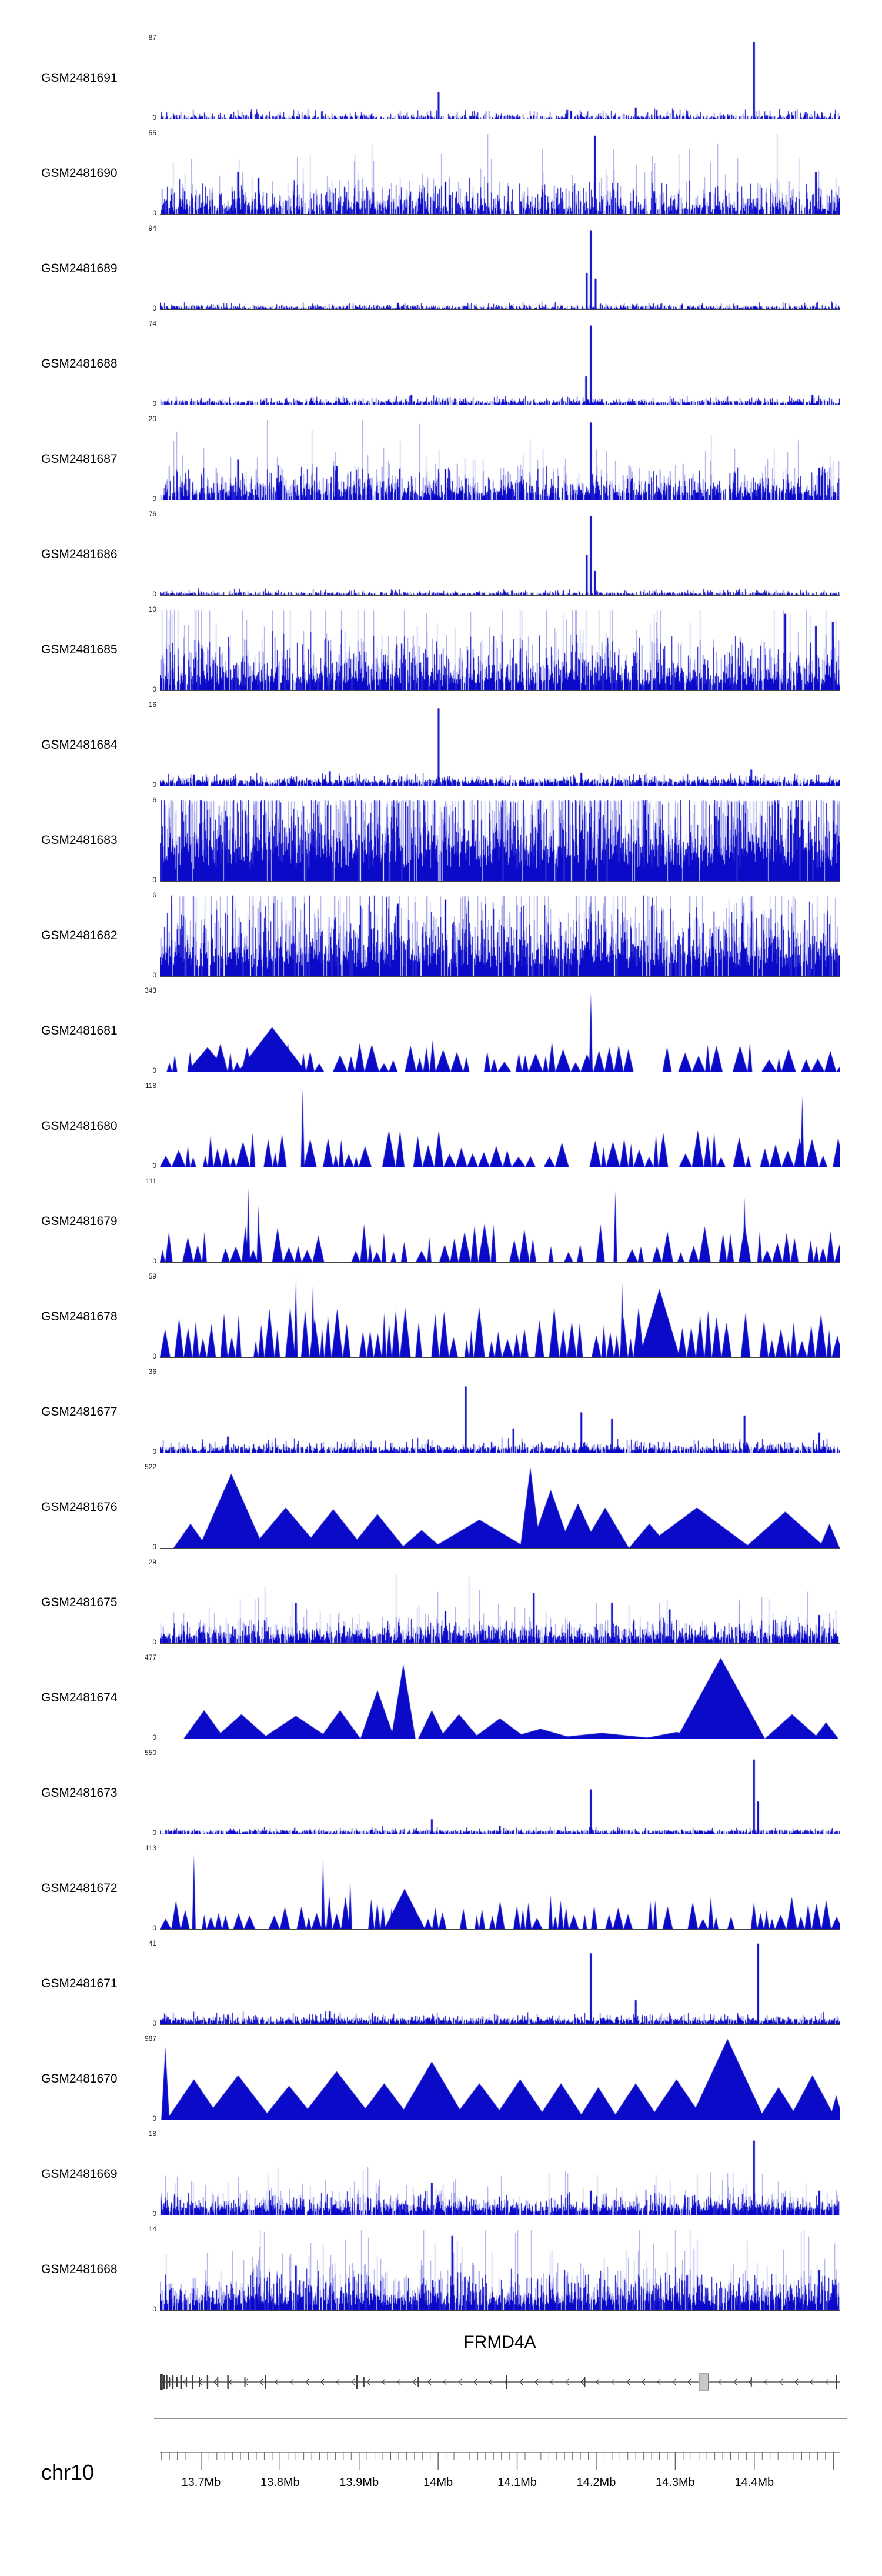 This screenshot has height=2576, width=882. Describe the element at coordinates (441, 745) in the screenshot. I see `signal-track: GSM2481684 16 0` at that location.